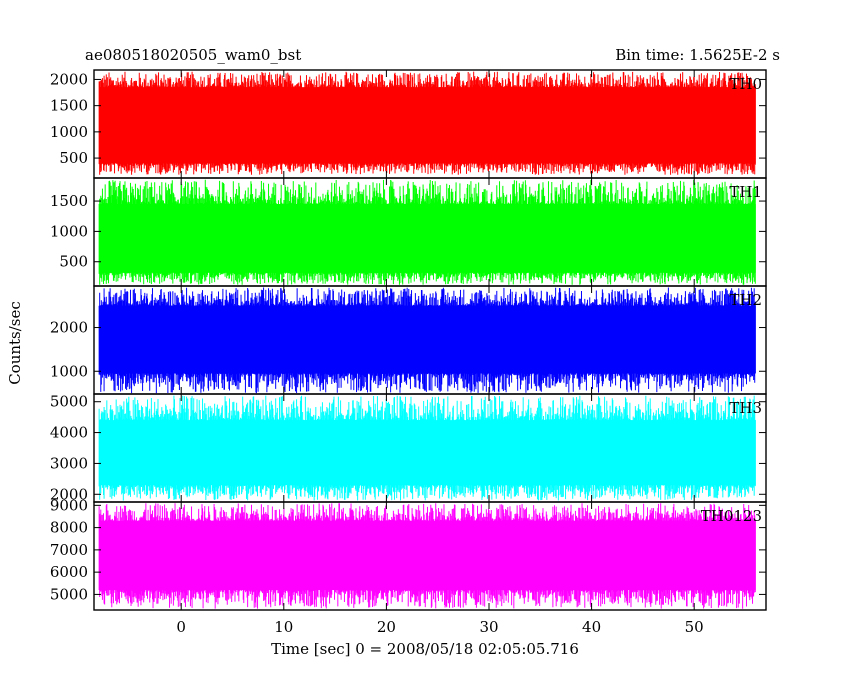 The height and width of the screenshot is (680, 850). I want to click on y-tick-label-th1-1500: 1500, so click(69, 201).